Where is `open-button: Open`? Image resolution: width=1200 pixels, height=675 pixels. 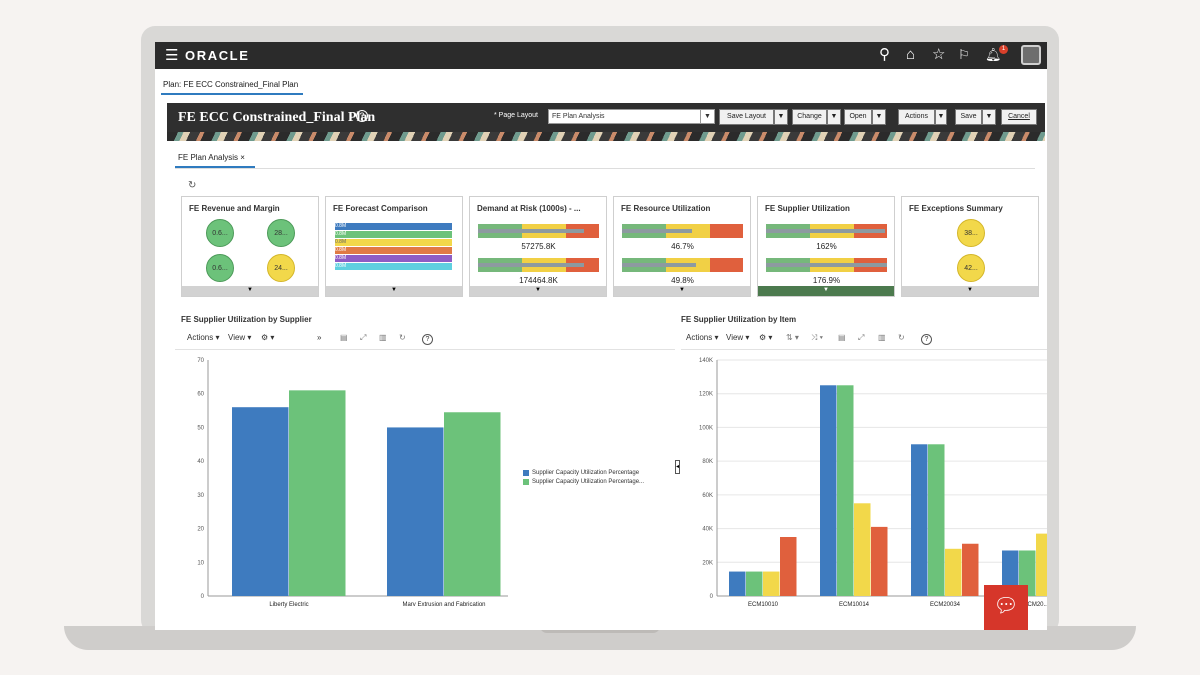
open-button: Open is located at coordinates (858, 117).